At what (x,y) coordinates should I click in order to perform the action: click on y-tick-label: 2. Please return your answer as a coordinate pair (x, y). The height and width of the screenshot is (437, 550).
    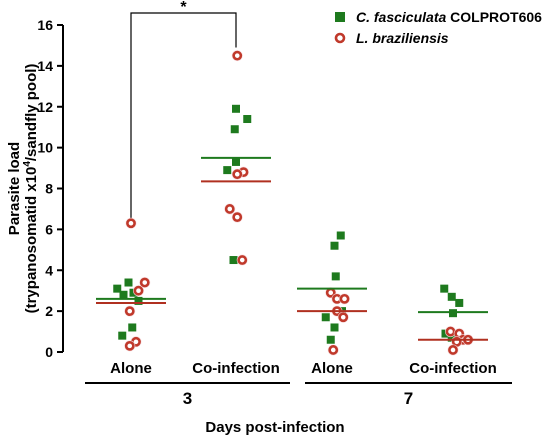
    Looking at the image, I should click on (49, 311).